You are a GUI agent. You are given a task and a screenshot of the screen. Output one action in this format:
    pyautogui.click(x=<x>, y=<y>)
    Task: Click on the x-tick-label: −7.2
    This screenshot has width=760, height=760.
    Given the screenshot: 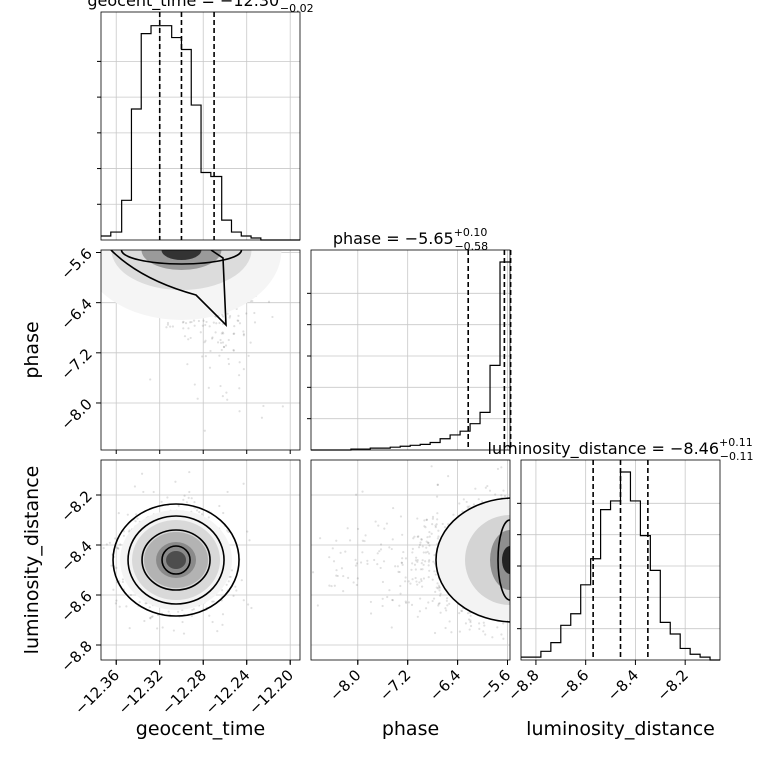 What is the action you would take?
    pyautogui.click(x=395, y=685)
    